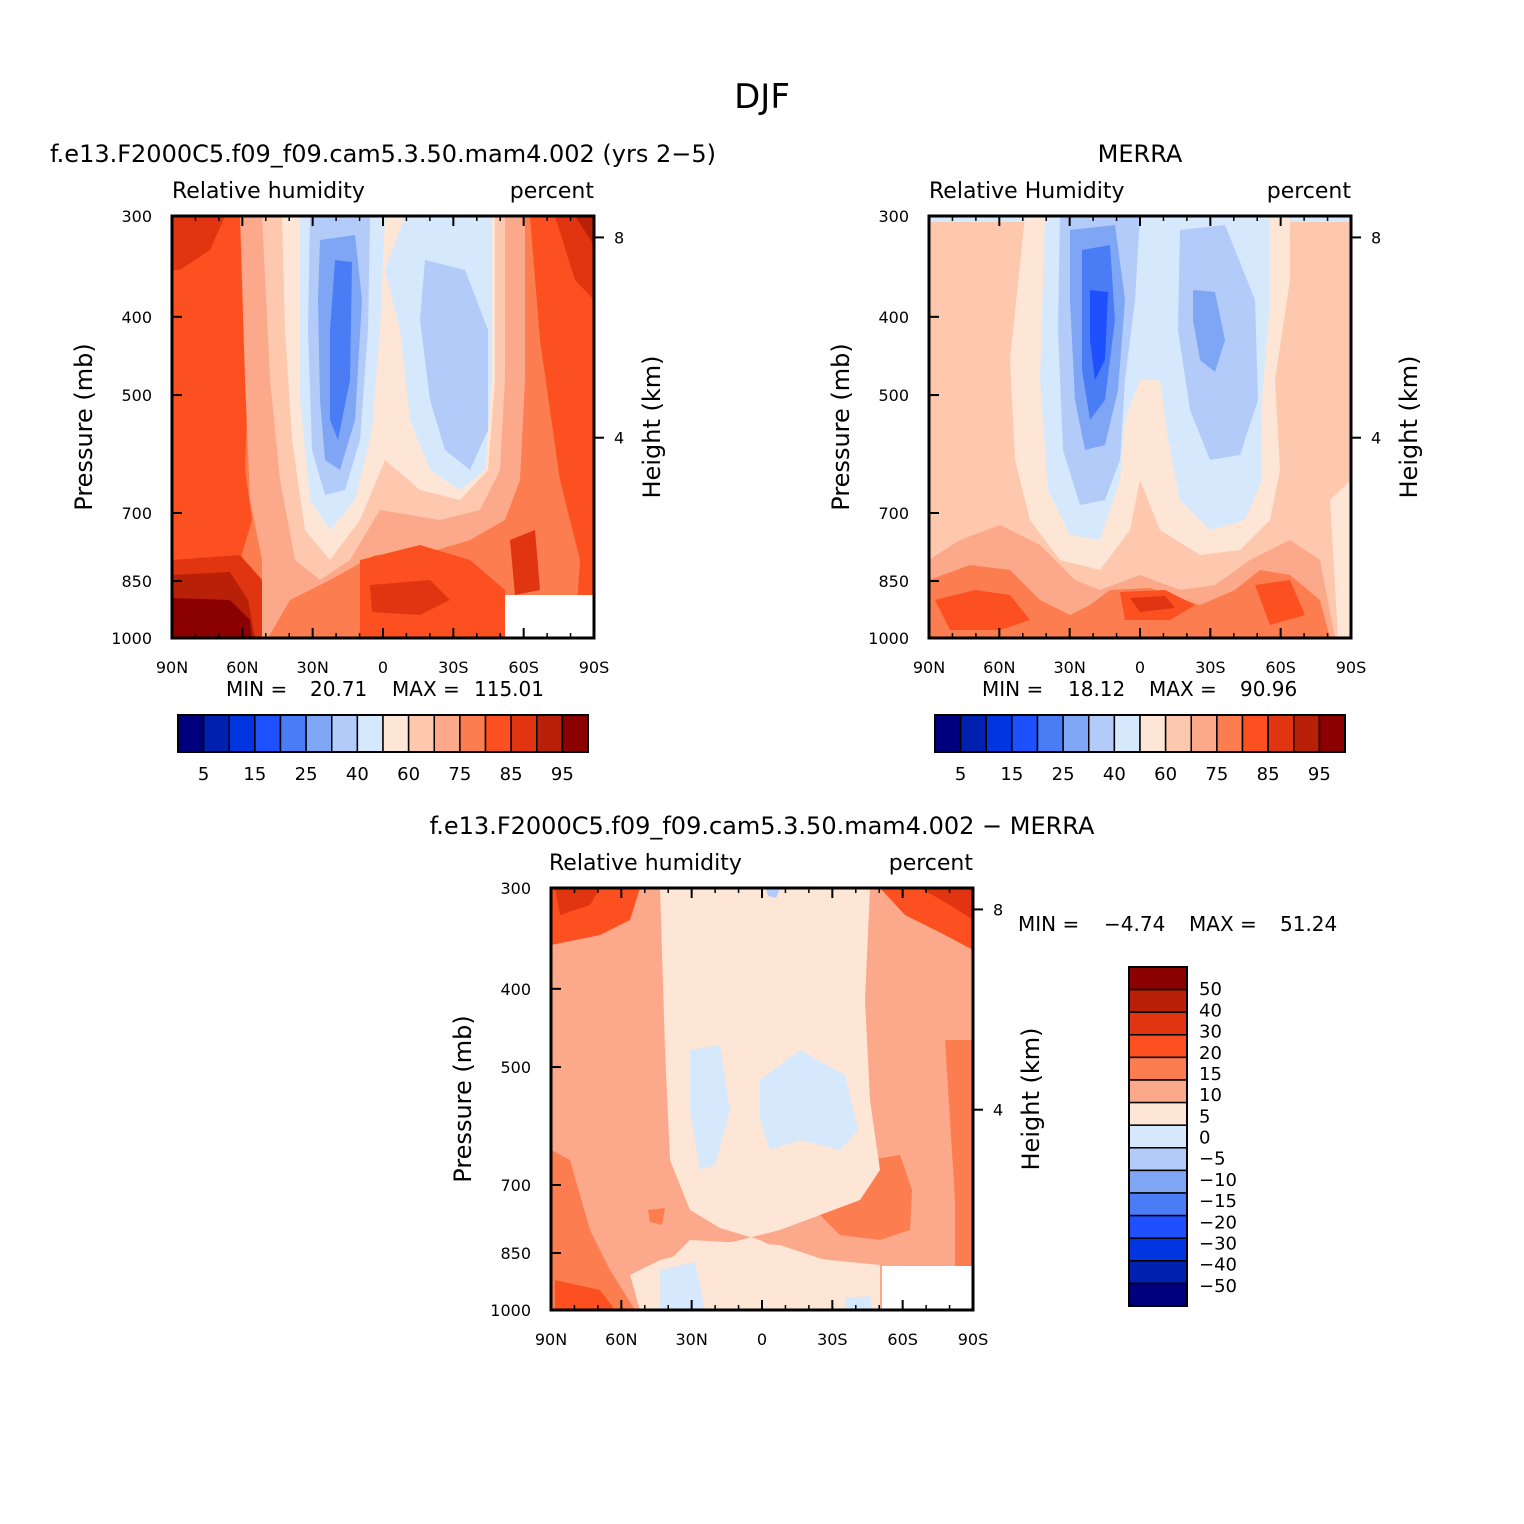  Describe the element at coordinates (1210, 989) in the screenshot. I see `colorbar-label: 50` at that location.